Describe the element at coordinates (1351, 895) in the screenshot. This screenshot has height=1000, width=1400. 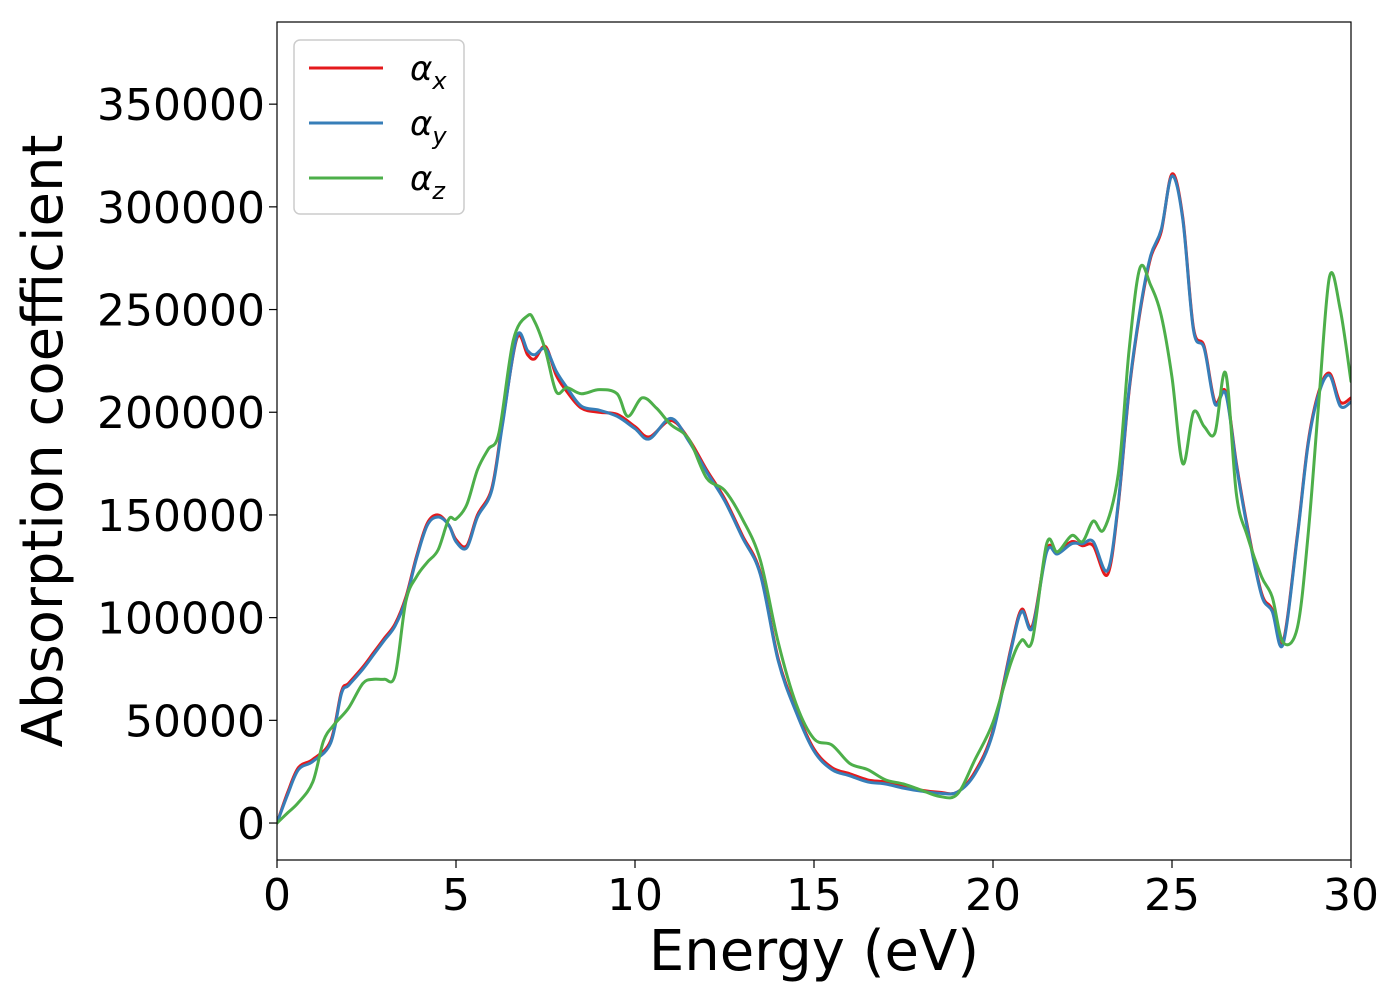
I see `x-tick-label: 30` at that location.